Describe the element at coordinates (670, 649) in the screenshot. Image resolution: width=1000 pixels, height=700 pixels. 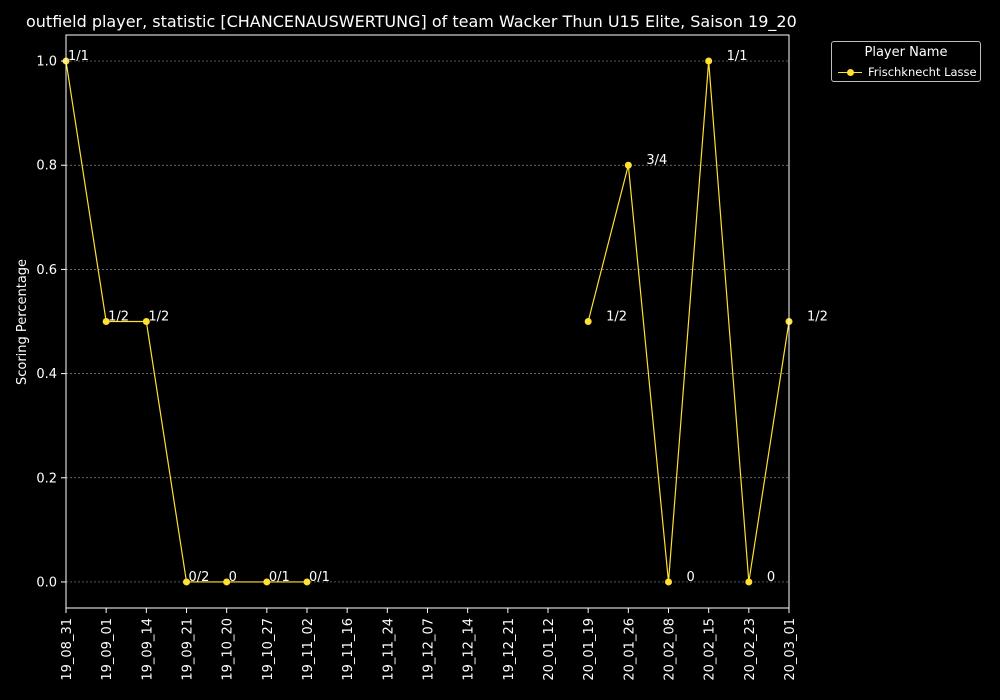
I see `x-tick-label: 20_02_08` at that location.